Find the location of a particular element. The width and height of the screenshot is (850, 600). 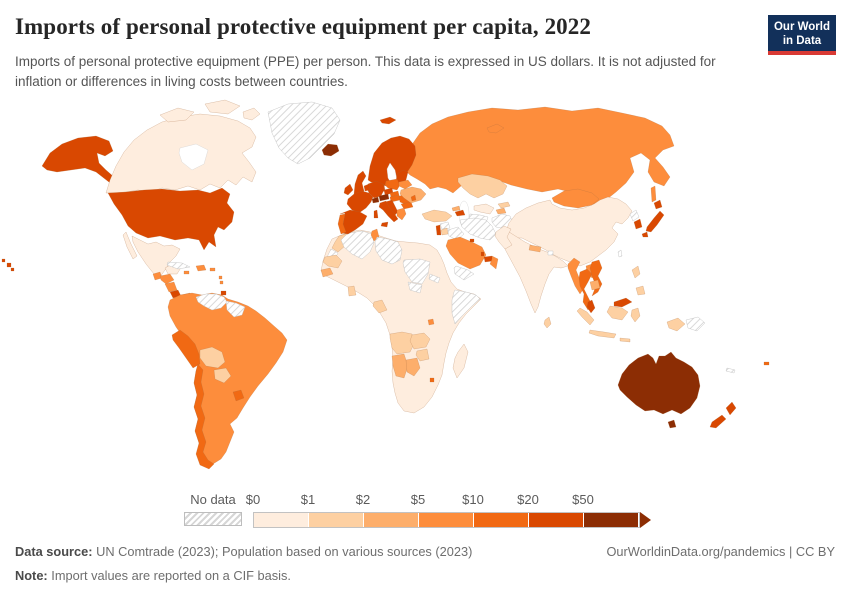

tasmania is located at coordinates (672, 424).